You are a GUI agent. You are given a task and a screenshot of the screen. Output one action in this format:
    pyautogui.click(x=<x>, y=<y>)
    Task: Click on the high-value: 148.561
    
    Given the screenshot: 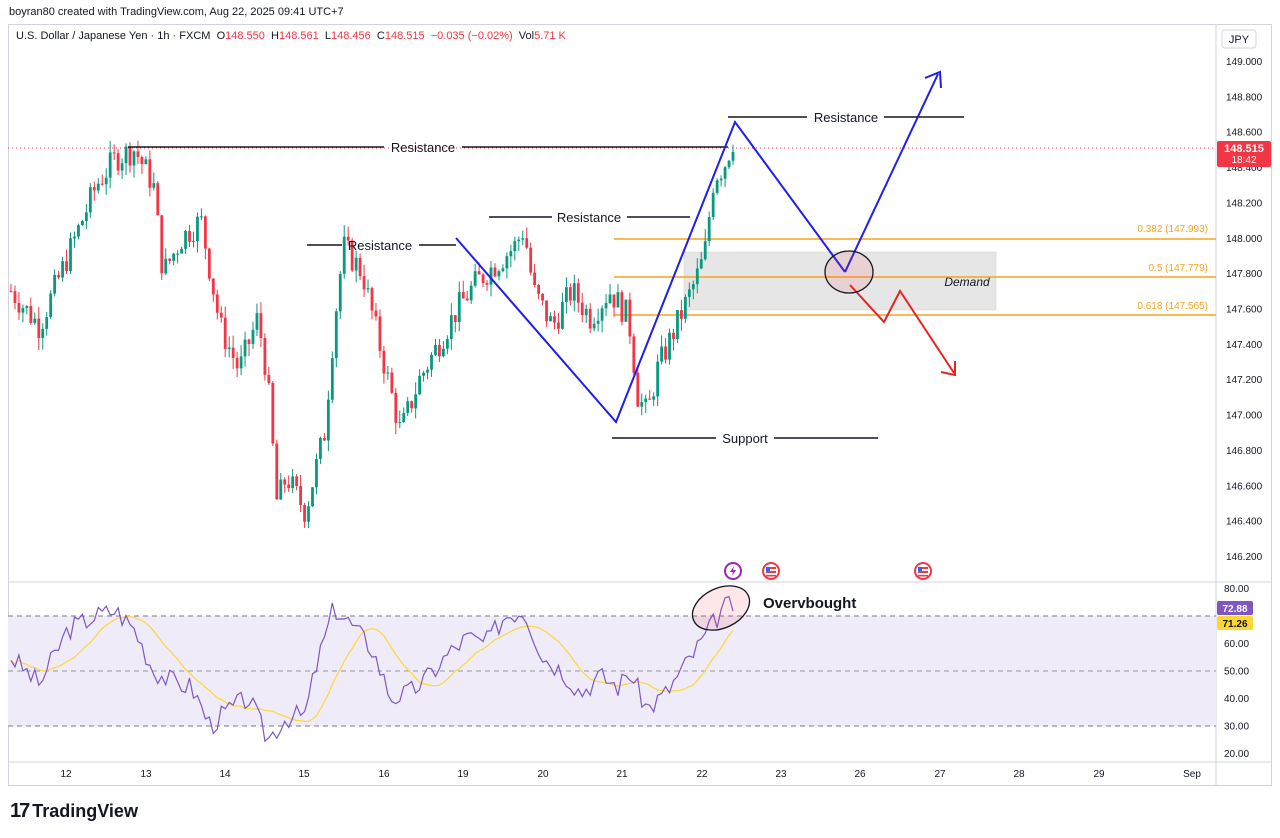 What is the action you would take?
    pyautogui.click(x=298, y=36)
    